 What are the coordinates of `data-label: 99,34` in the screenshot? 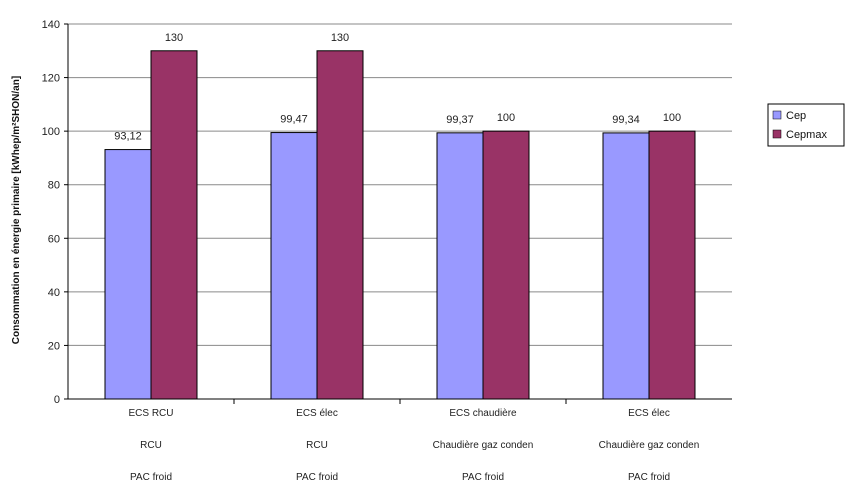 It's located at (626, 120).